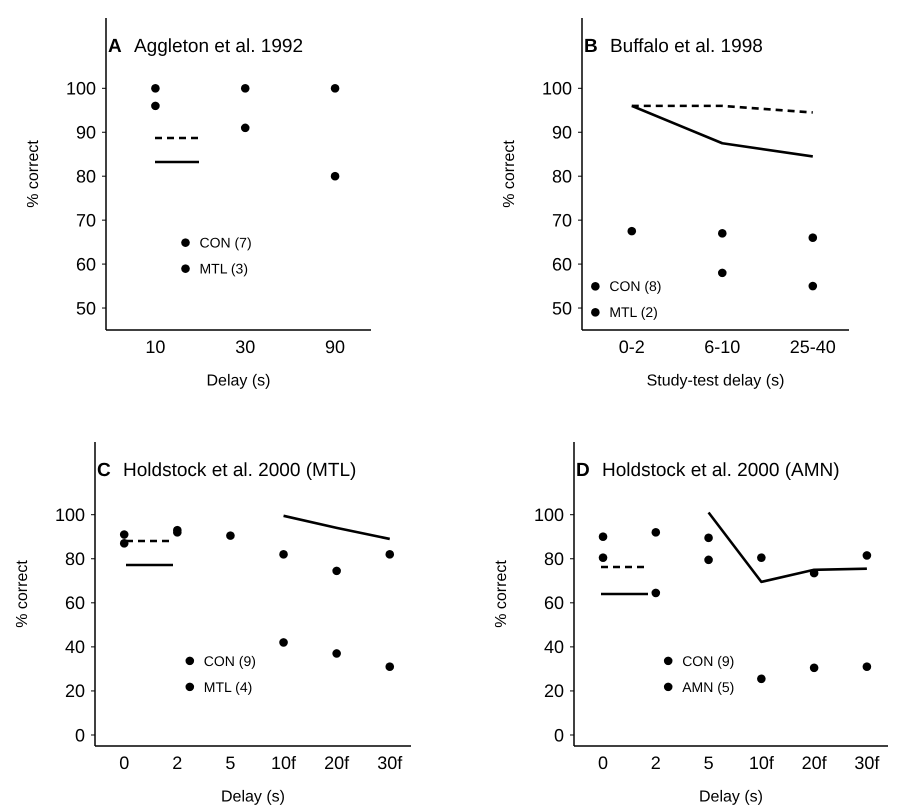  I want to click on annotation: A, so click(115, 46).